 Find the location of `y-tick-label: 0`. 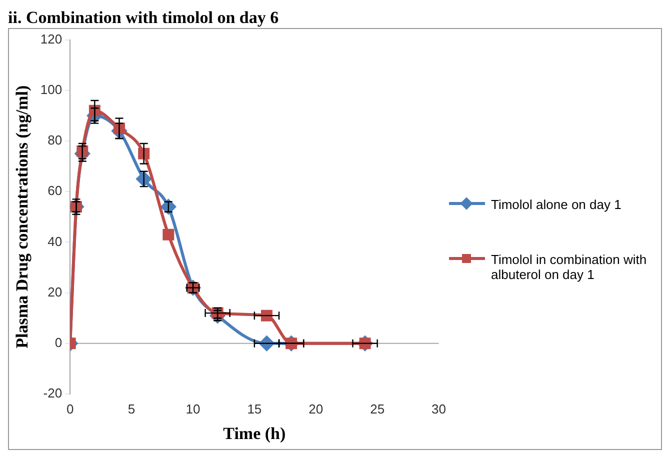

y-tick-label: 0 is located at coordinates (58, 342).